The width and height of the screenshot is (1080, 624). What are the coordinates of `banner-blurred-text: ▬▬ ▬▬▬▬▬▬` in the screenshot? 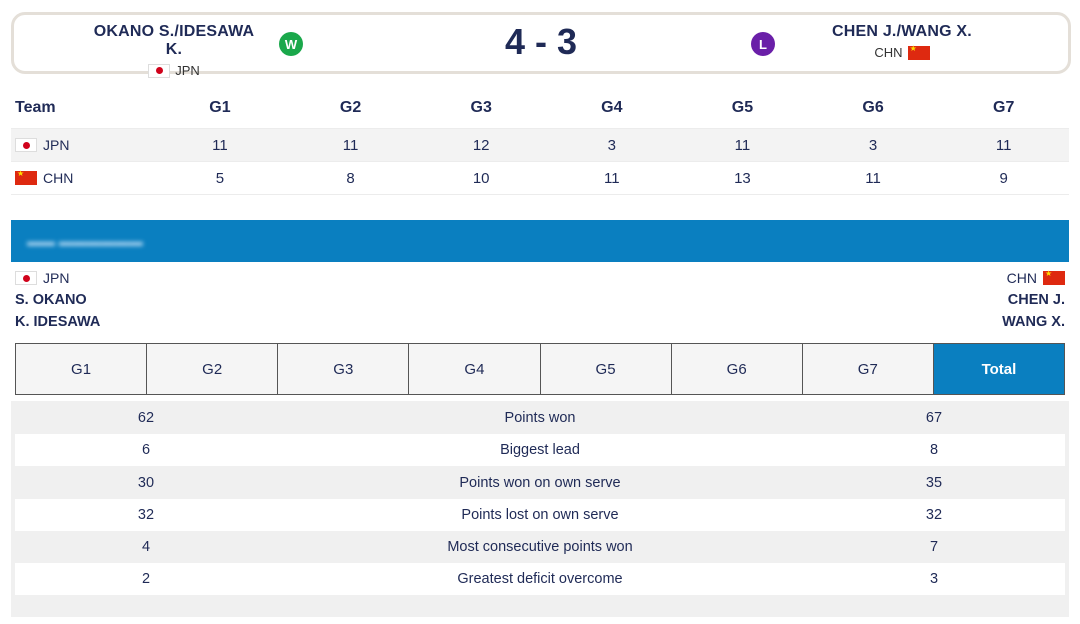 It's located at (85, 241).